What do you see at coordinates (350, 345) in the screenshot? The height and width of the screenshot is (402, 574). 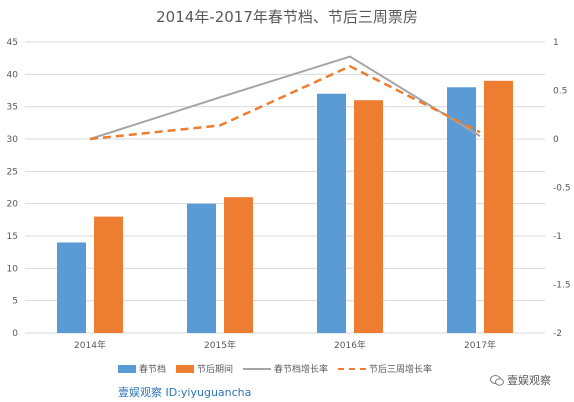 I see `x-tick-label: 2016年` at bounding box center [350, 345].